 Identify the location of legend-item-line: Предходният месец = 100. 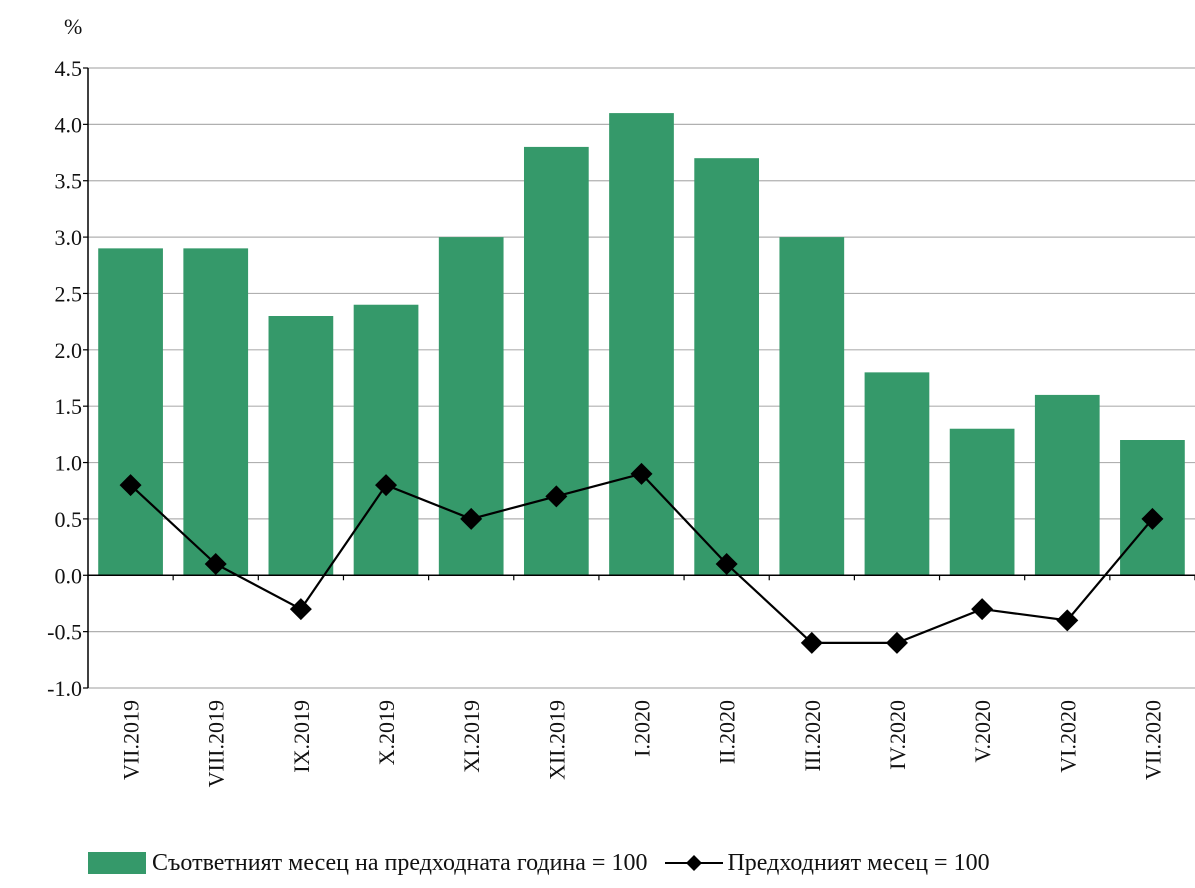
(818, 863).